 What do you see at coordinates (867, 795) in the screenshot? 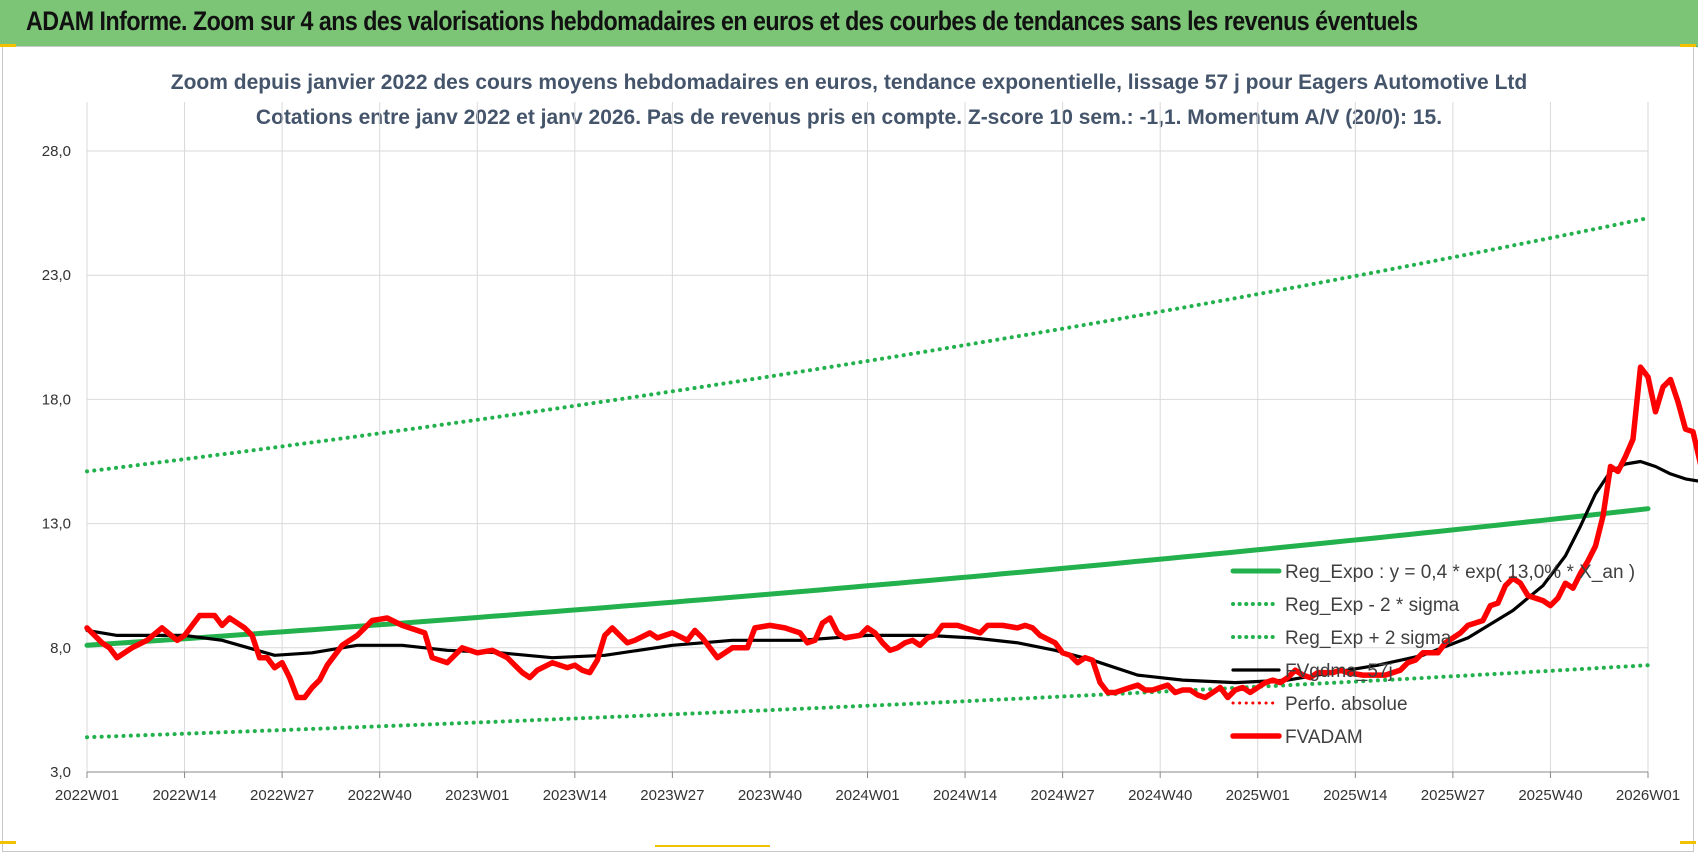
I see `x-tick-label: 2024W01` at bounding box center [867, 795].